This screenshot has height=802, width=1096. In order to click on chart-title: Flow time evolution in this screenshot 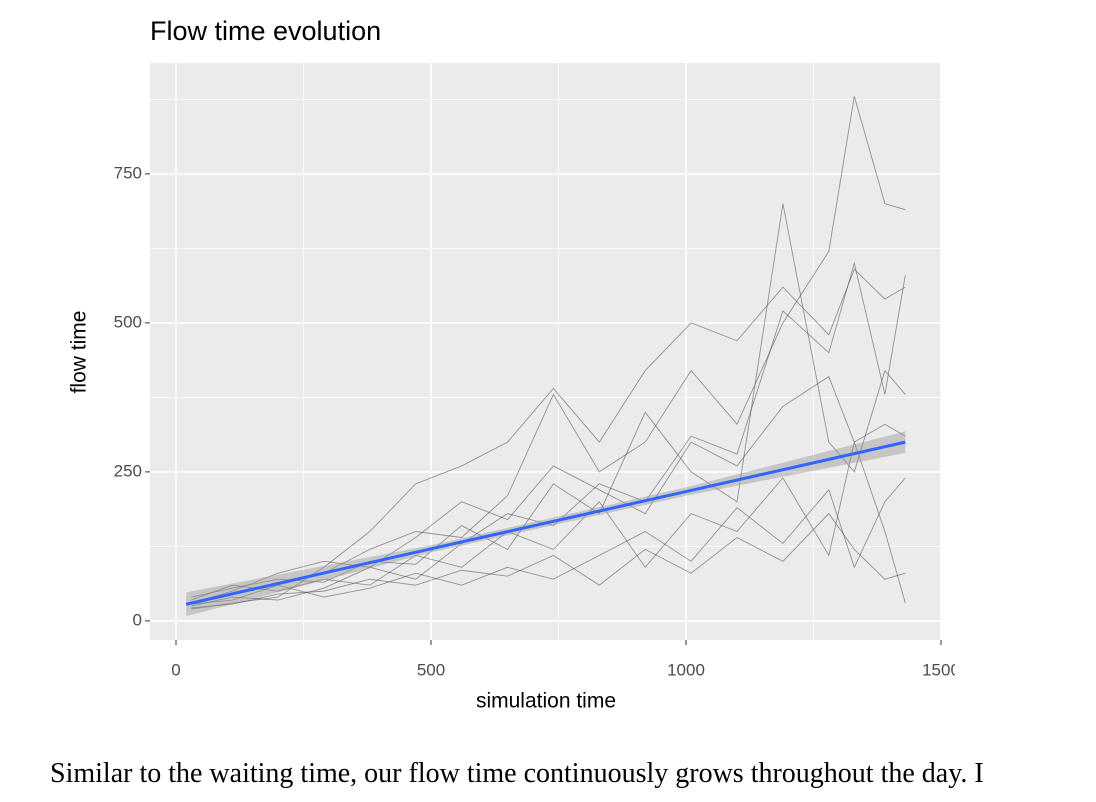, I will do `click(265, 31)`.